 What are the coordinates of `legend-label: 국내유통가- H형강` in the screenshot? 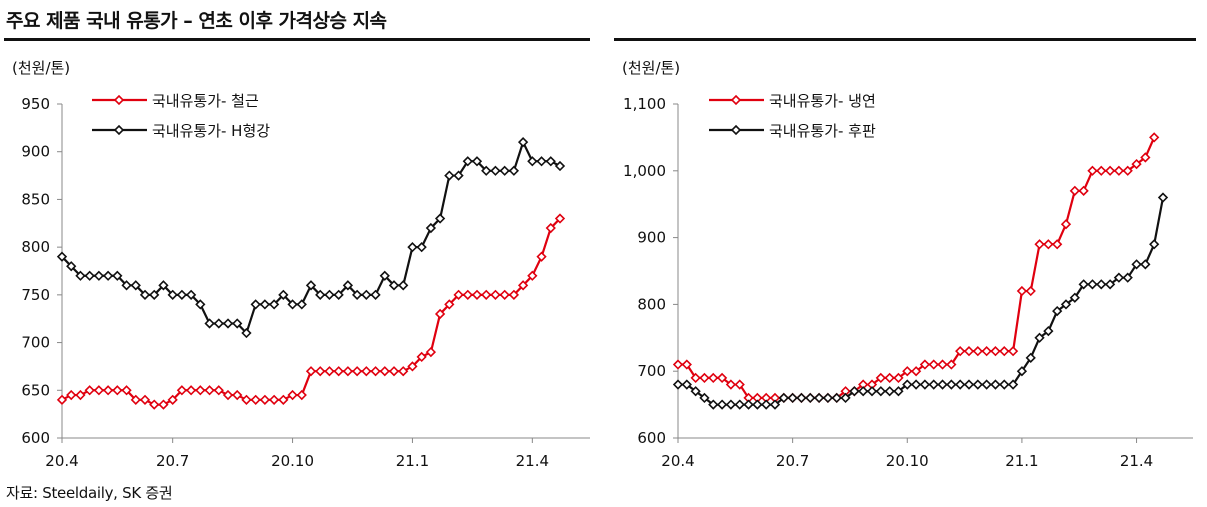 It's located at (211, 131).